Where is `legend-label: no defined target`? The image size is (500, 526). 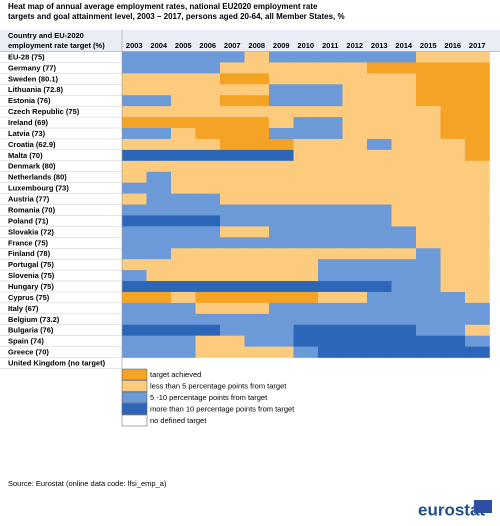
legend-label: no defined target is located at coordinates (178, 420).